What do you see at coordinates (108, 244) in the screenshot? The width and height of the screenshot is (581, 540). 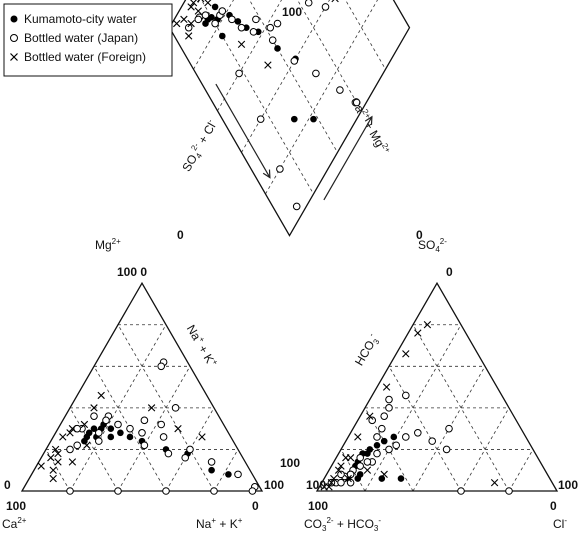 I see `cation-apex-label: Mg2+` at bounding box center [108, 244].